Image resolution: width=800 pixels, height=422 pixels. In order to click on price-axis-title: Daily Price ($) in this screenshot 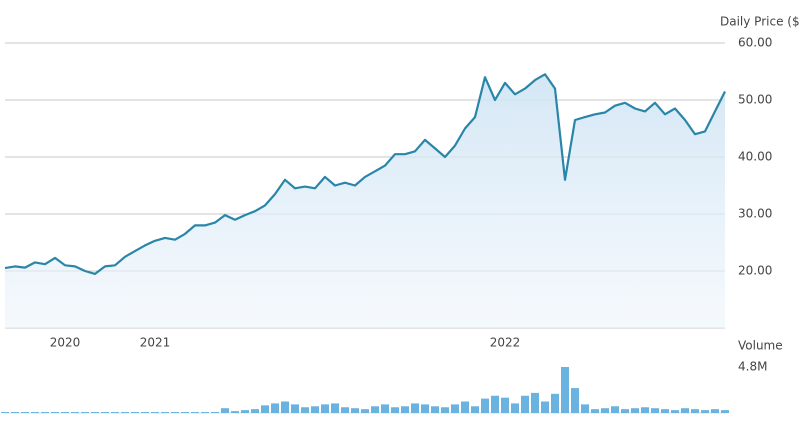, I will do `click(760, 22)`.